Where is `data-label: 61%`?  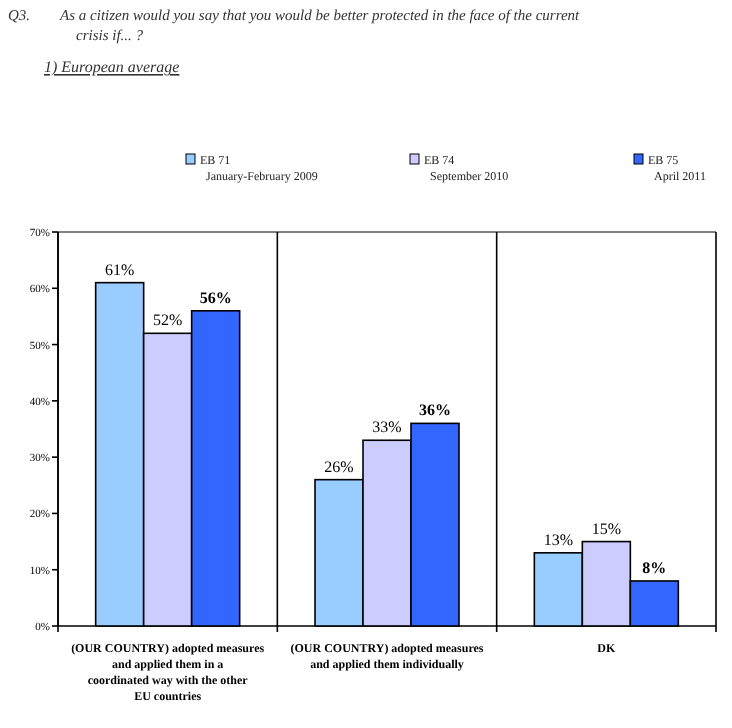
data-label: 61% is located at coordinates (119, 269).